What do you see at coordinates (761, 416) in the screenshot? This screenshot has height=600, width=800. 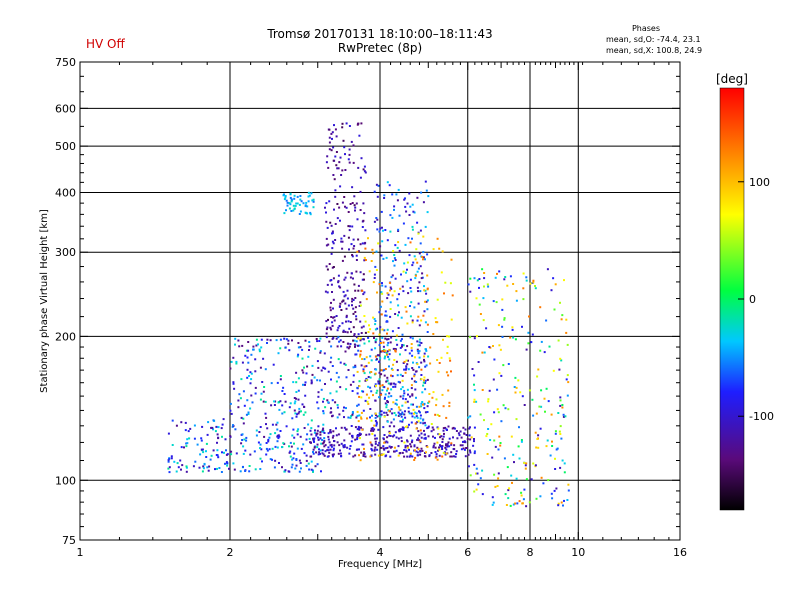 I see `colorbar-tick-label: -100` at bounding box center [761, 416].